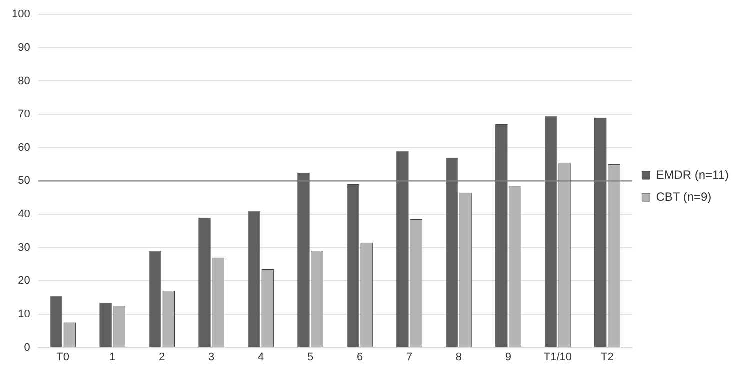 This screenshot has width=743, height=367. I want to click on x-tick-label: 6, so click(360, 357).